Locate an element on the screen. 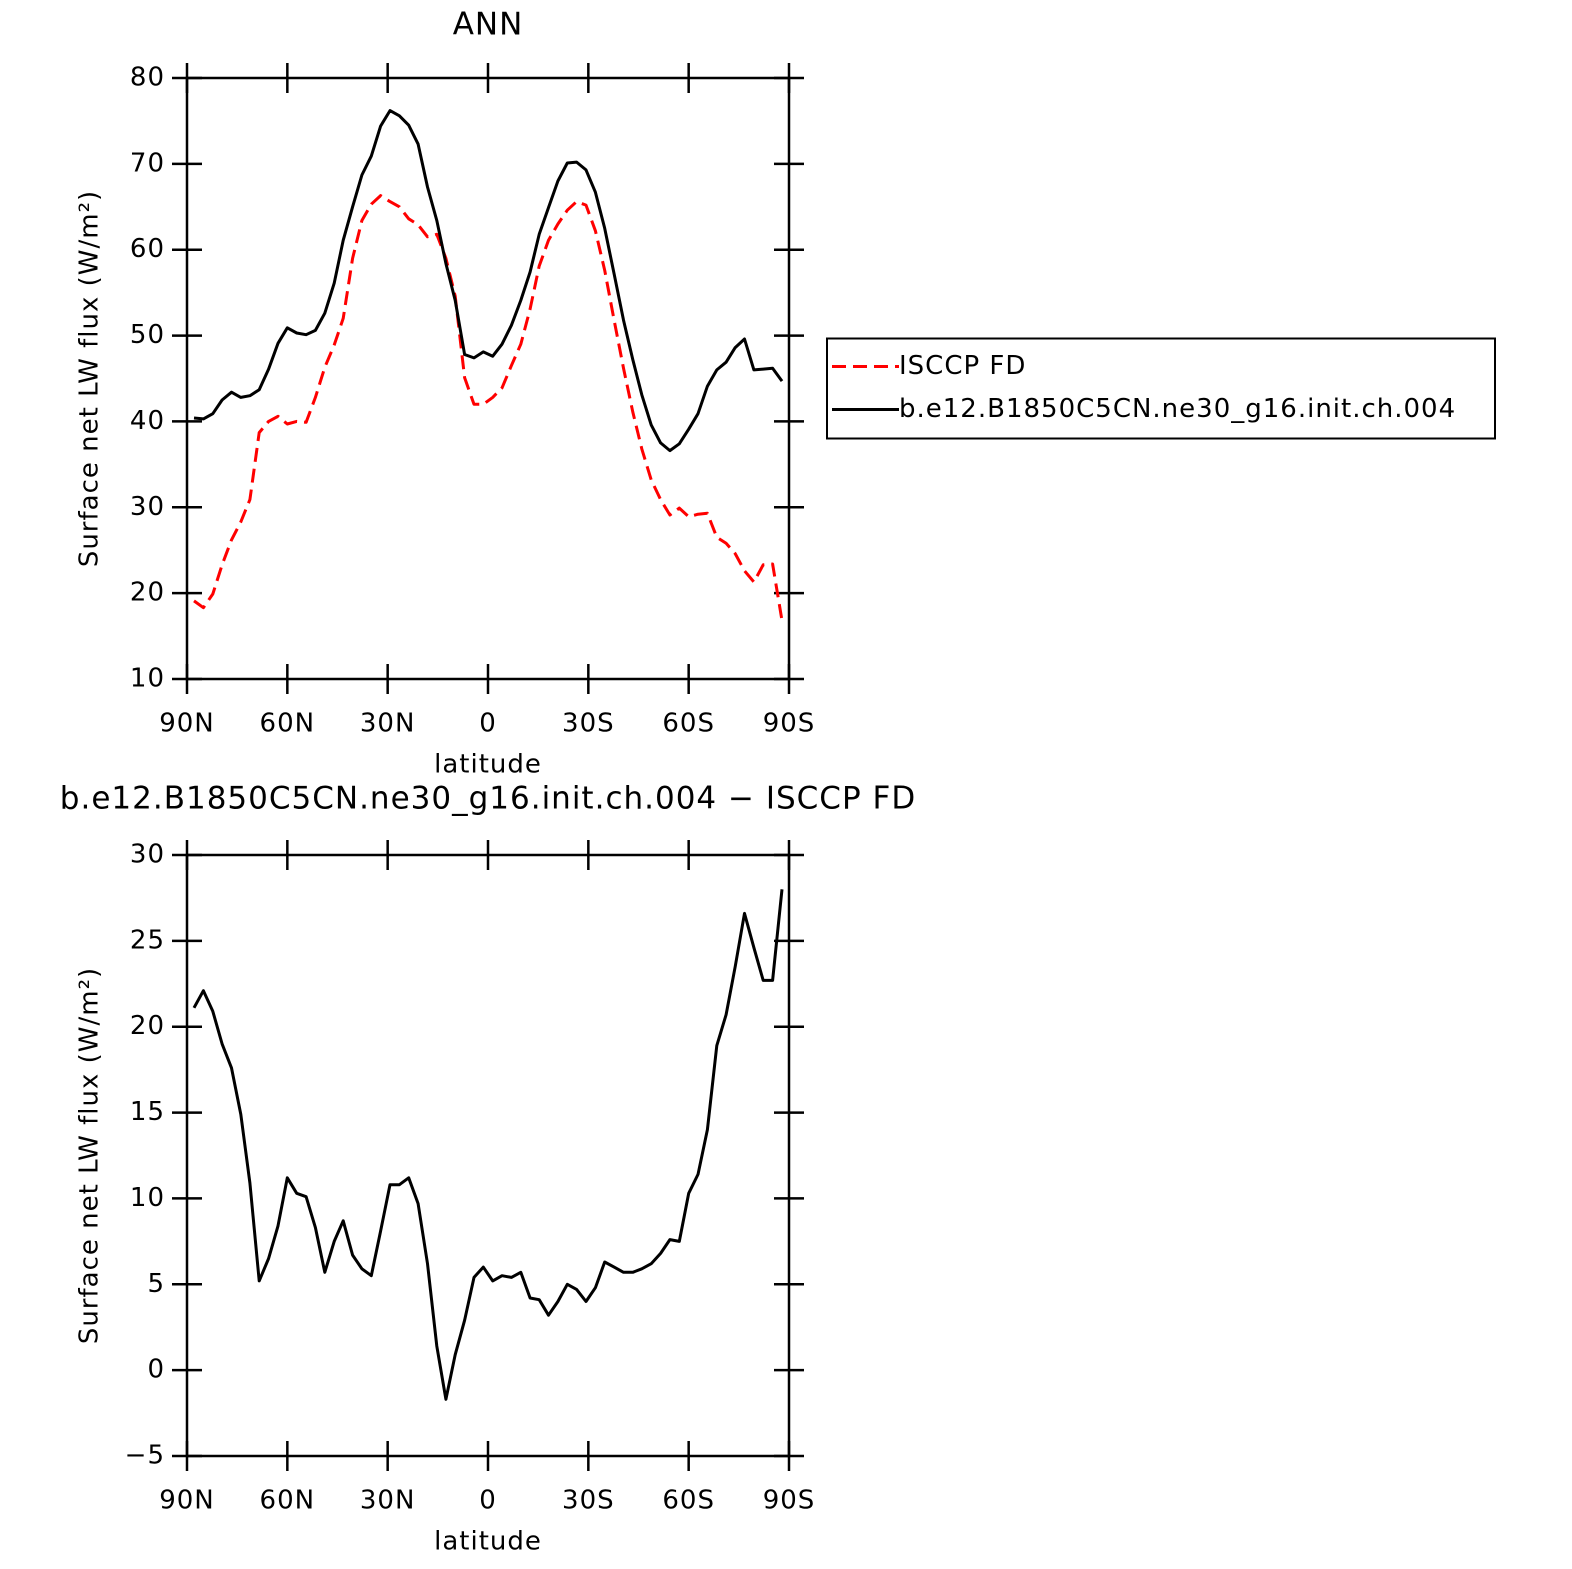 Image resolution: width=1572 pixels, height=1569 pixels. y-tick-label: 25 is located at coordinates (147, 940).